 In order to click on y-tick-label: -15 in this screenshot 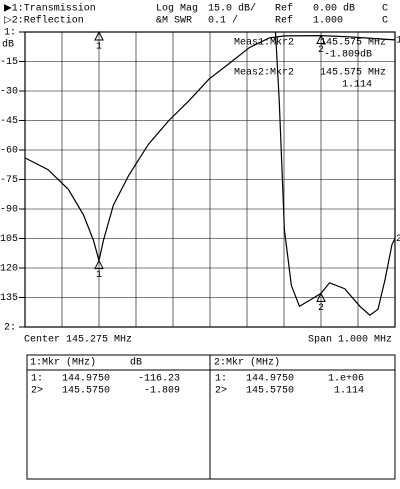, I will do `click(9, 62)`.